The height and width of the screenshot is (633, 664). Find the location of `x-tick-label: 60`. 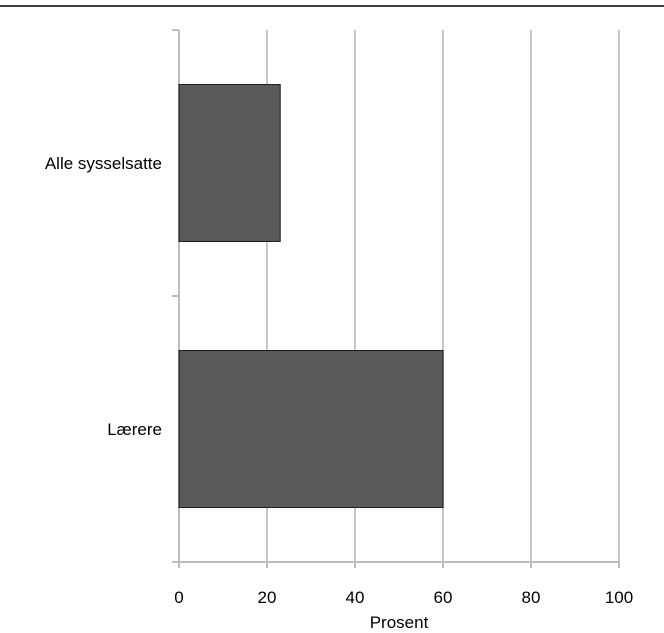

x-tick-label: 60 is located at coordinates (443, 597).